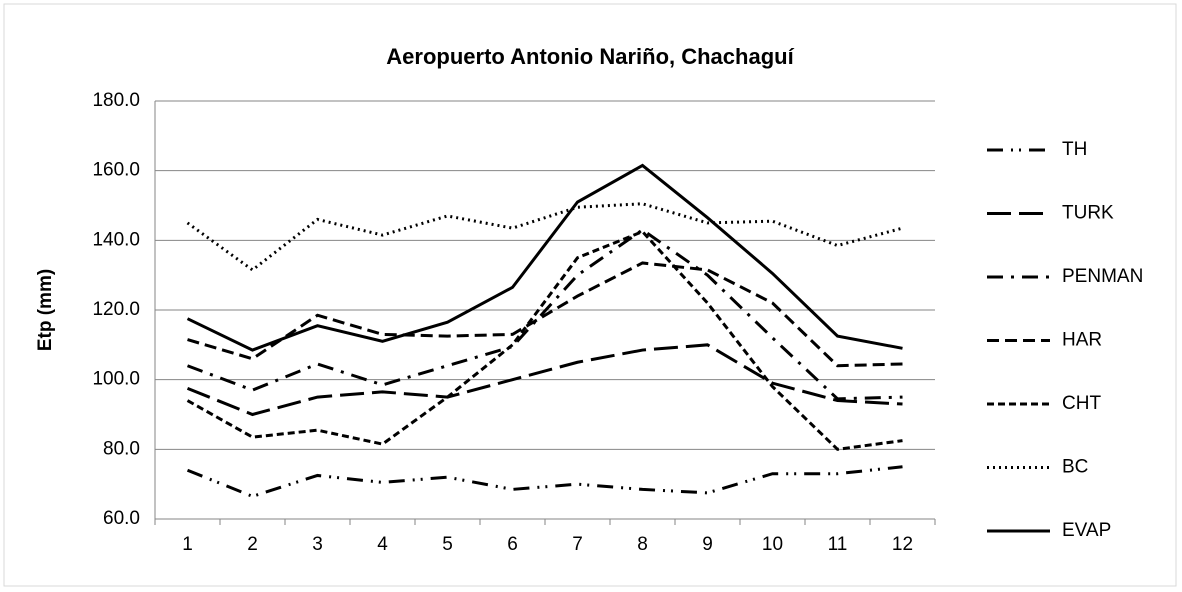  What do you see at coordinates (577, 544) in the screenshot?
I see `x-tick-label: 7` at bounding box center [577, 544].